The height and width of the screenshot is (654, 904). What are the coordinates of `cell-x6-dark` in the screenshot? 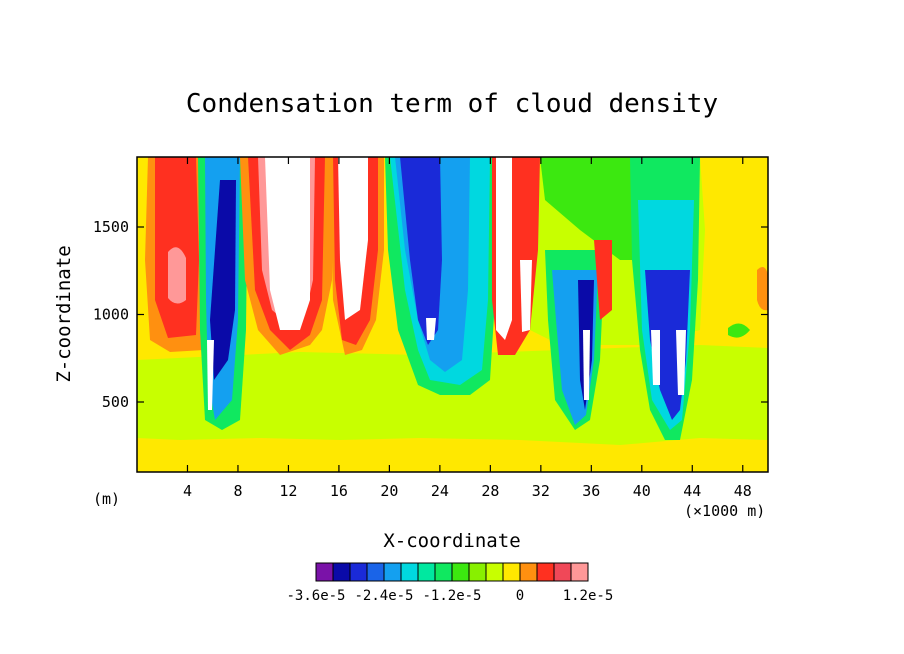 It's located at (223, 280).